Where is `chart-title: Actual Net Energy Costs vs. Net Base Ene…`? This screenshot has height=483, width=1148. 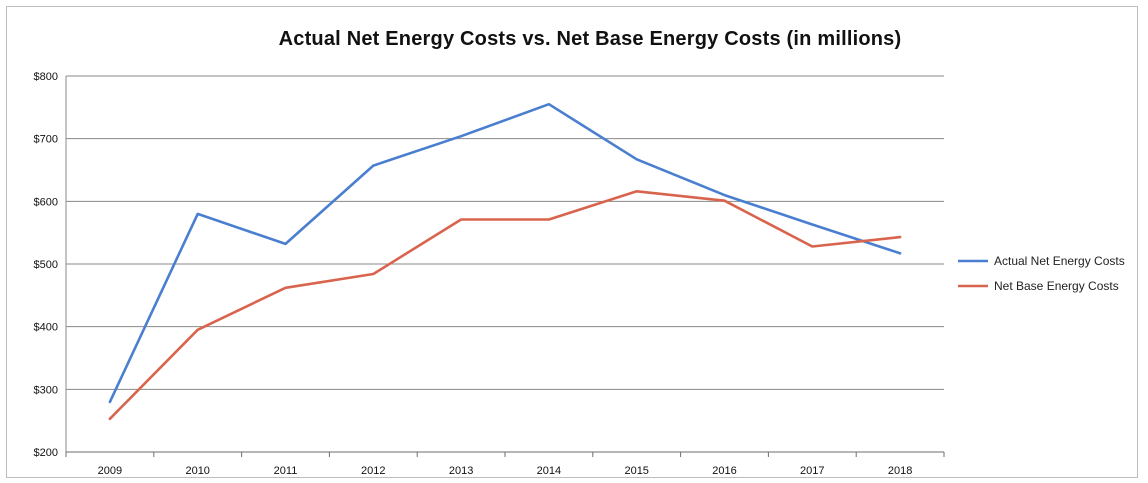 chart-title: Actual Net Energy Costs vs. Net Base Ene… is located at coordinates (590, 39).